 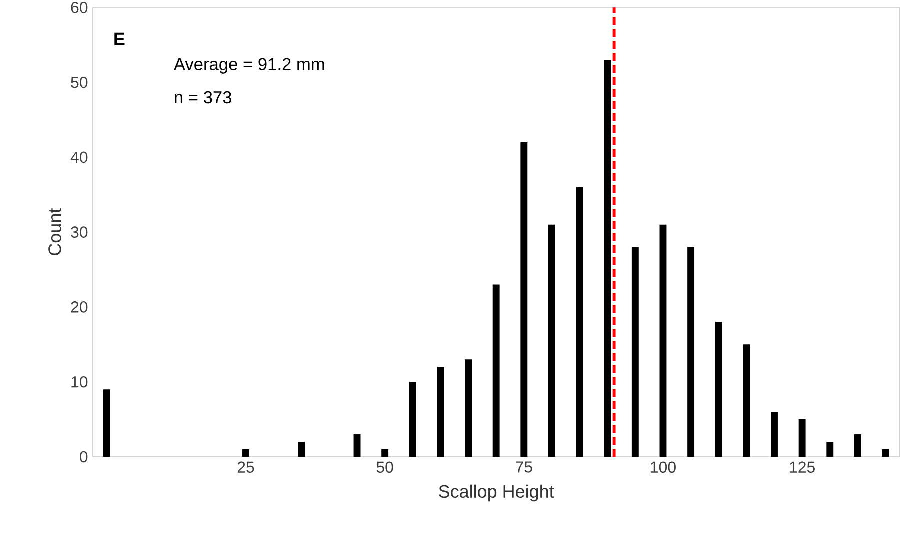 What do you see at coordinates (246, 468) in the screenshot?
I see `x-tick-label: 25` at bounding box center [246, 468].